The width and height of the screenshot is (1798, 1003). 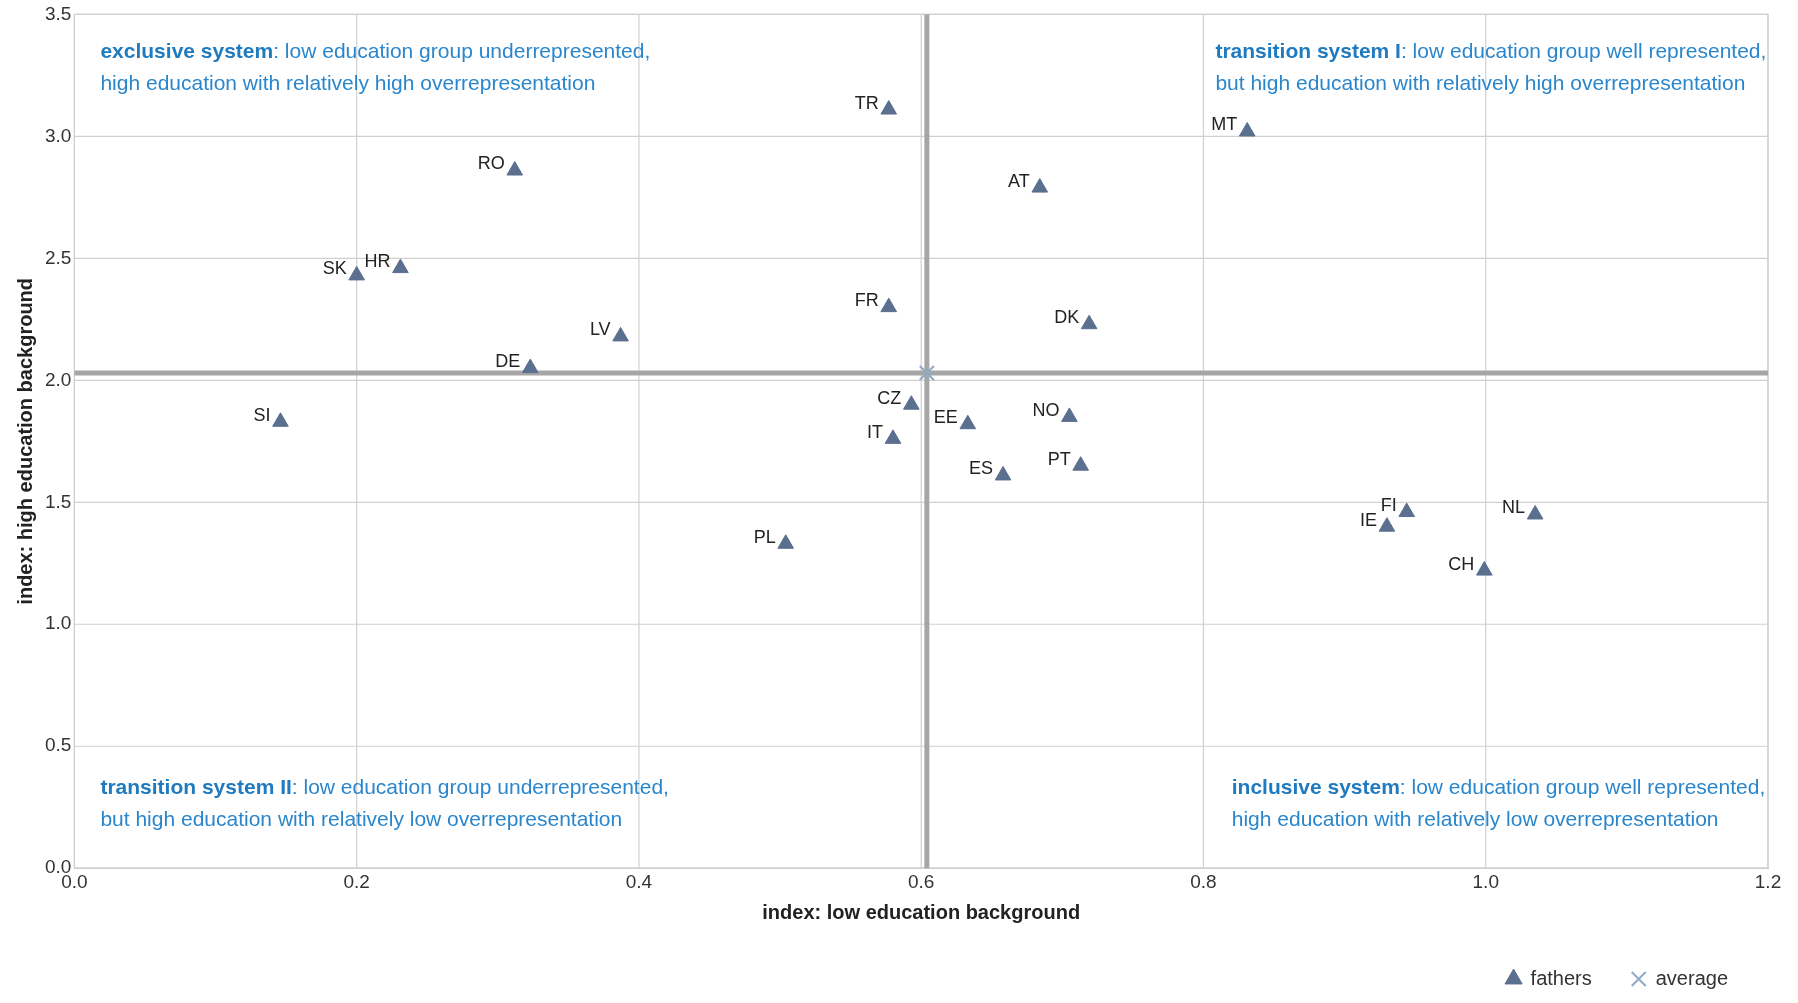 I want to click on legend-label: average, so click(x=1692, y=977).